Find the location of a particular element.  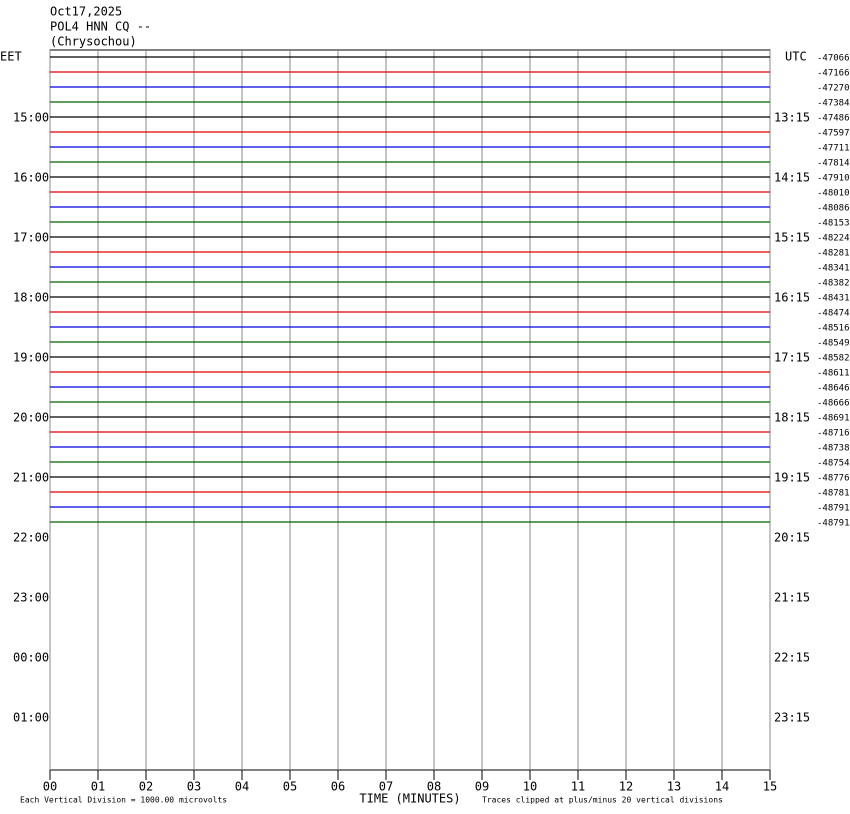

left-time-label: 18:00 is located at coordinates (31, 298).